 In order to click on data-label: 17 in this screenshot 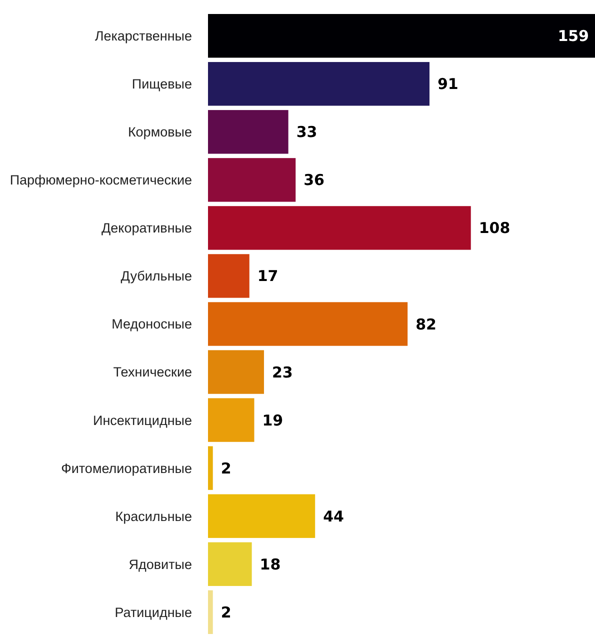, I will do `click(267, 276)`.